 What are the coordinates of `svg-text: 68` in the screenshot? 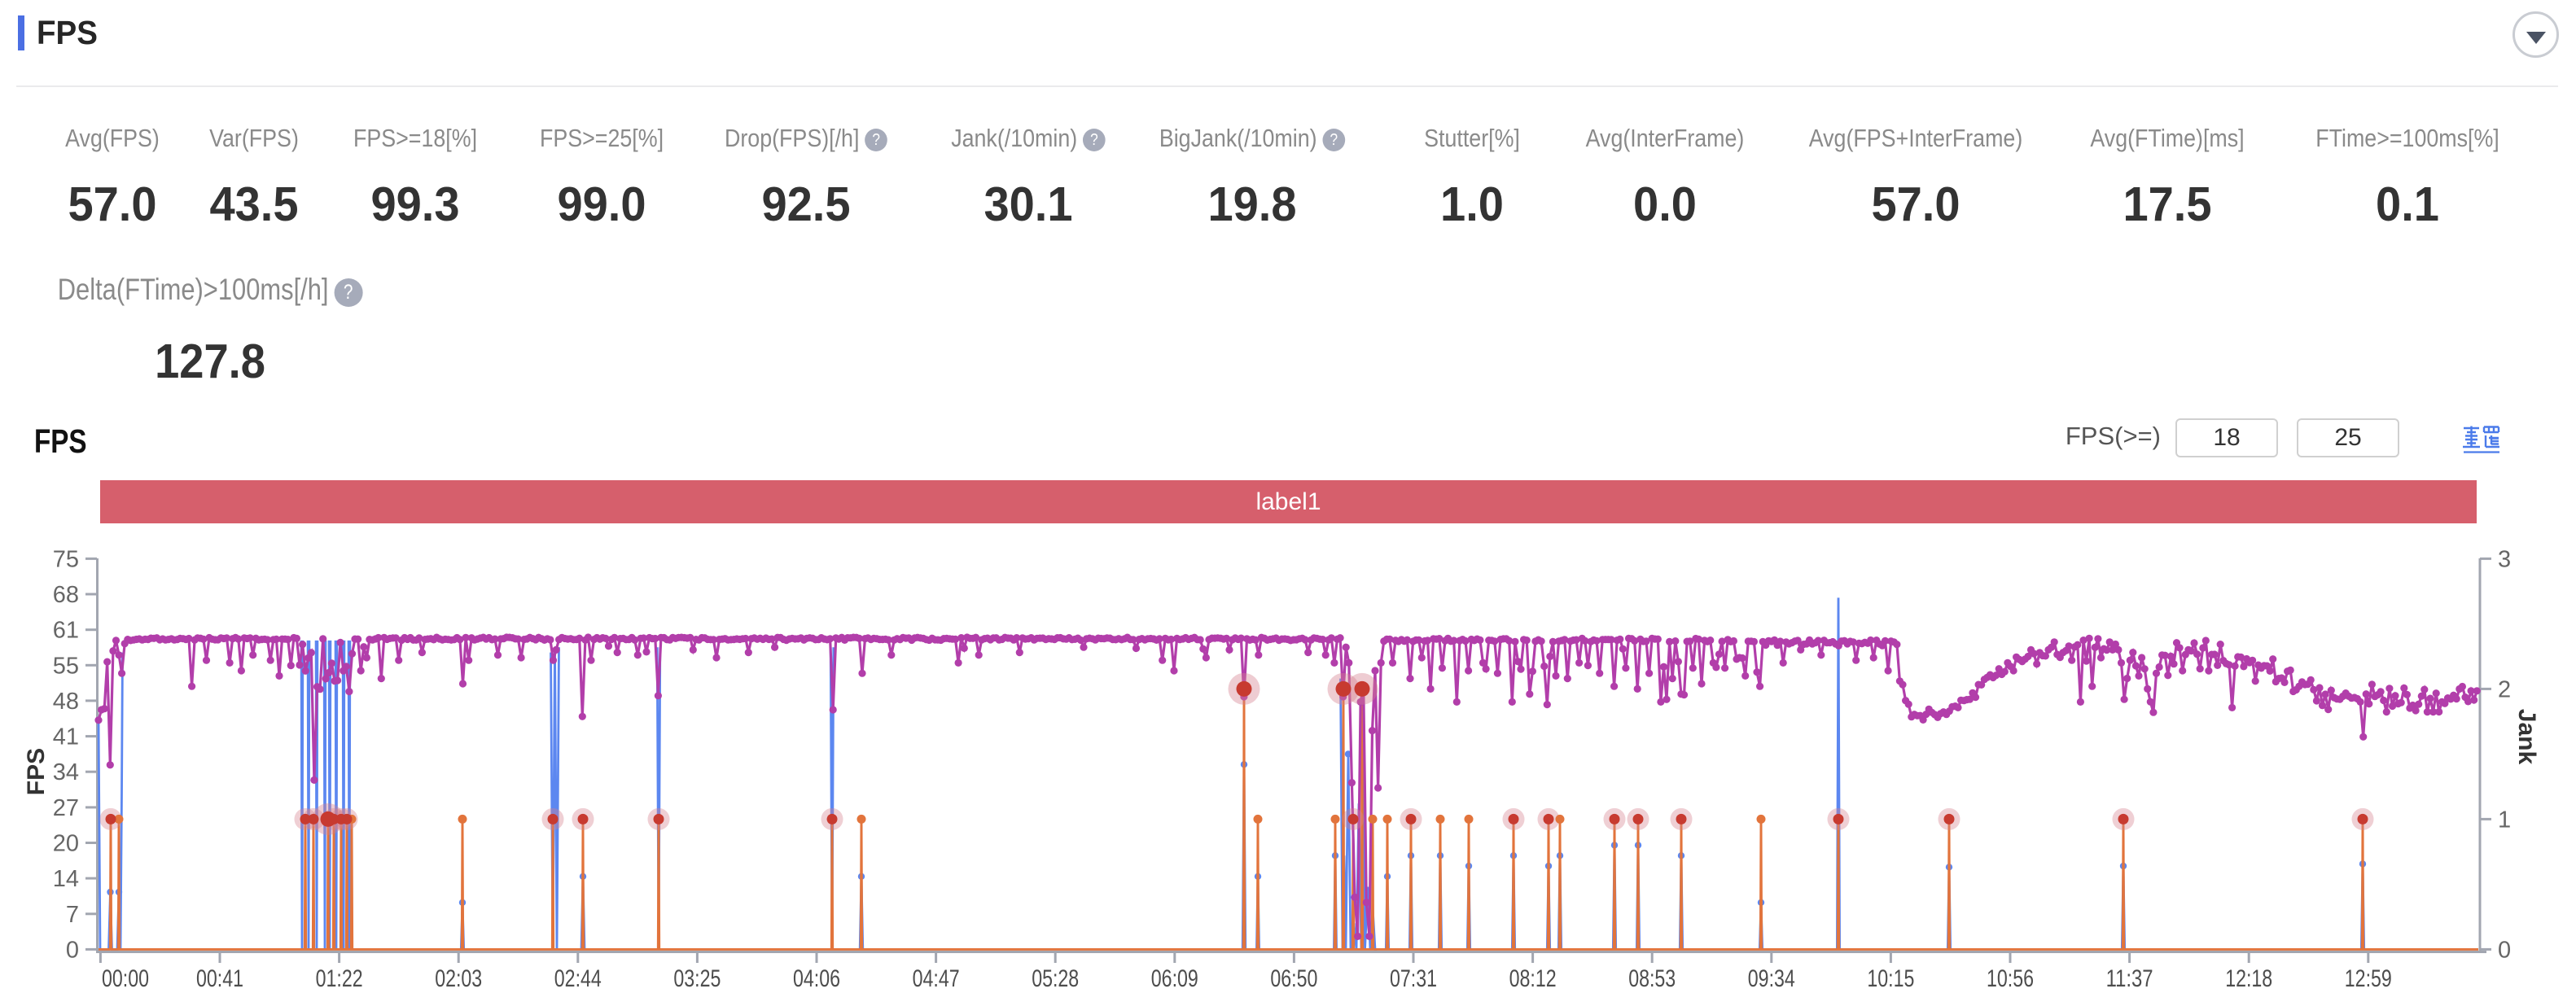 It's located at (66, 595).